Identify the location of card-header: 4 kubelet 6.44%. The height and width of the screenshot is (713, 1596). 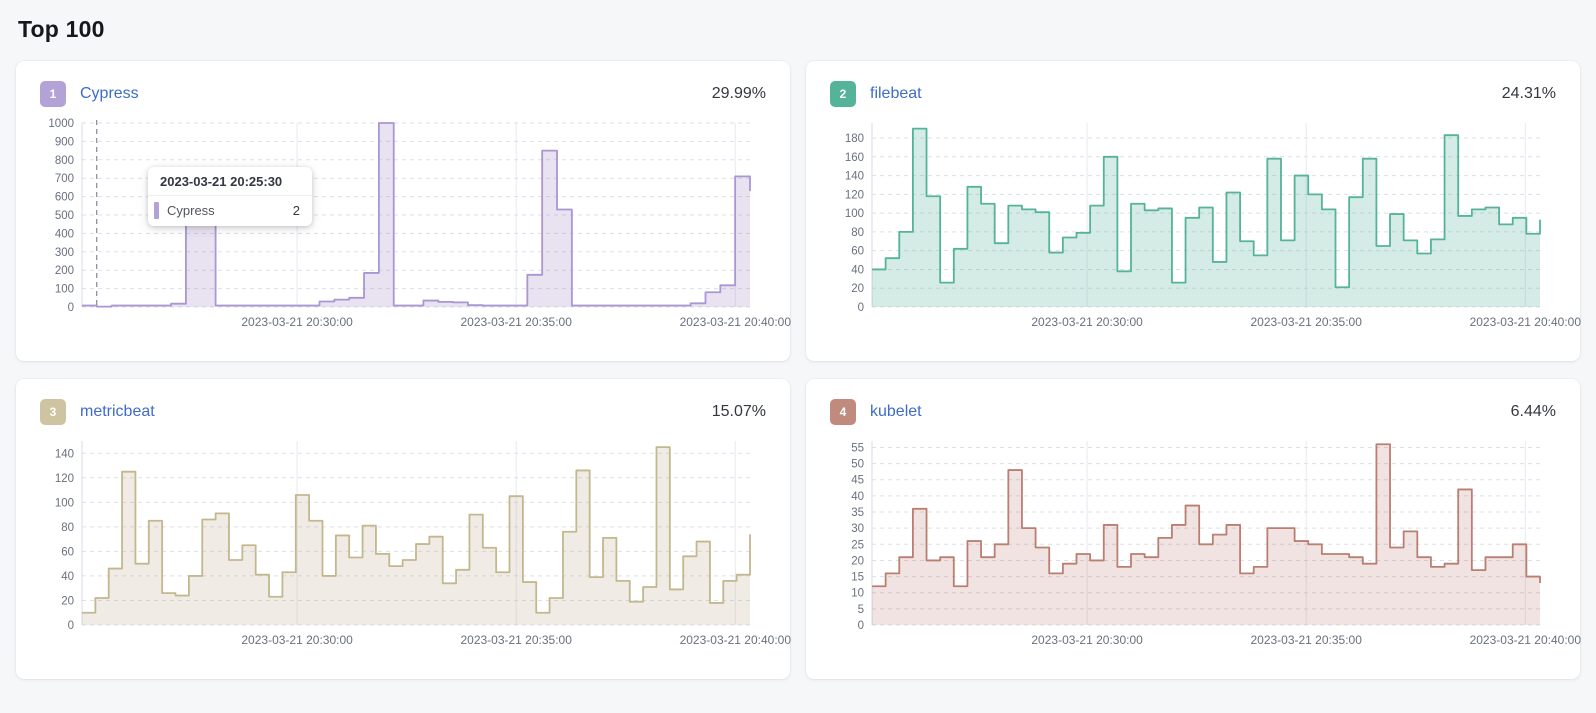
(1193, 412).